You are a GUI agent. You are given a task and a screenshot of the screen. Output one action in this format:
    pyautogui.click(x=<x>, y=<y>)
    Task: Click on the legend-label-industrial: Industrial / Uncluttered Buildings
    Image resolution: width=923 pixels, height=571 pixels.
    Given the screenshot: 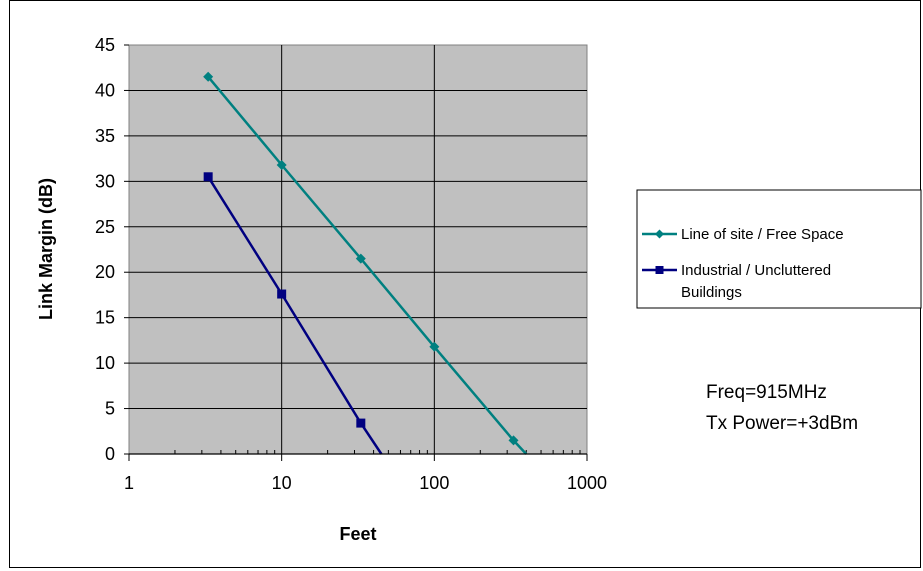 What is the action you would take?
    pyautogui.click(x=758, y=281)
    